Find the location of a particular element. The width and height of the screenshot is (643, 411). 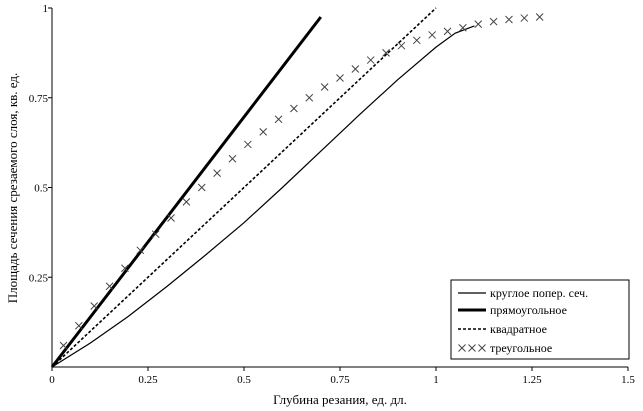

y-axis-title: Площадь сечения срезаемого слоя, кв. ед. is located at coordinates (12, 188).